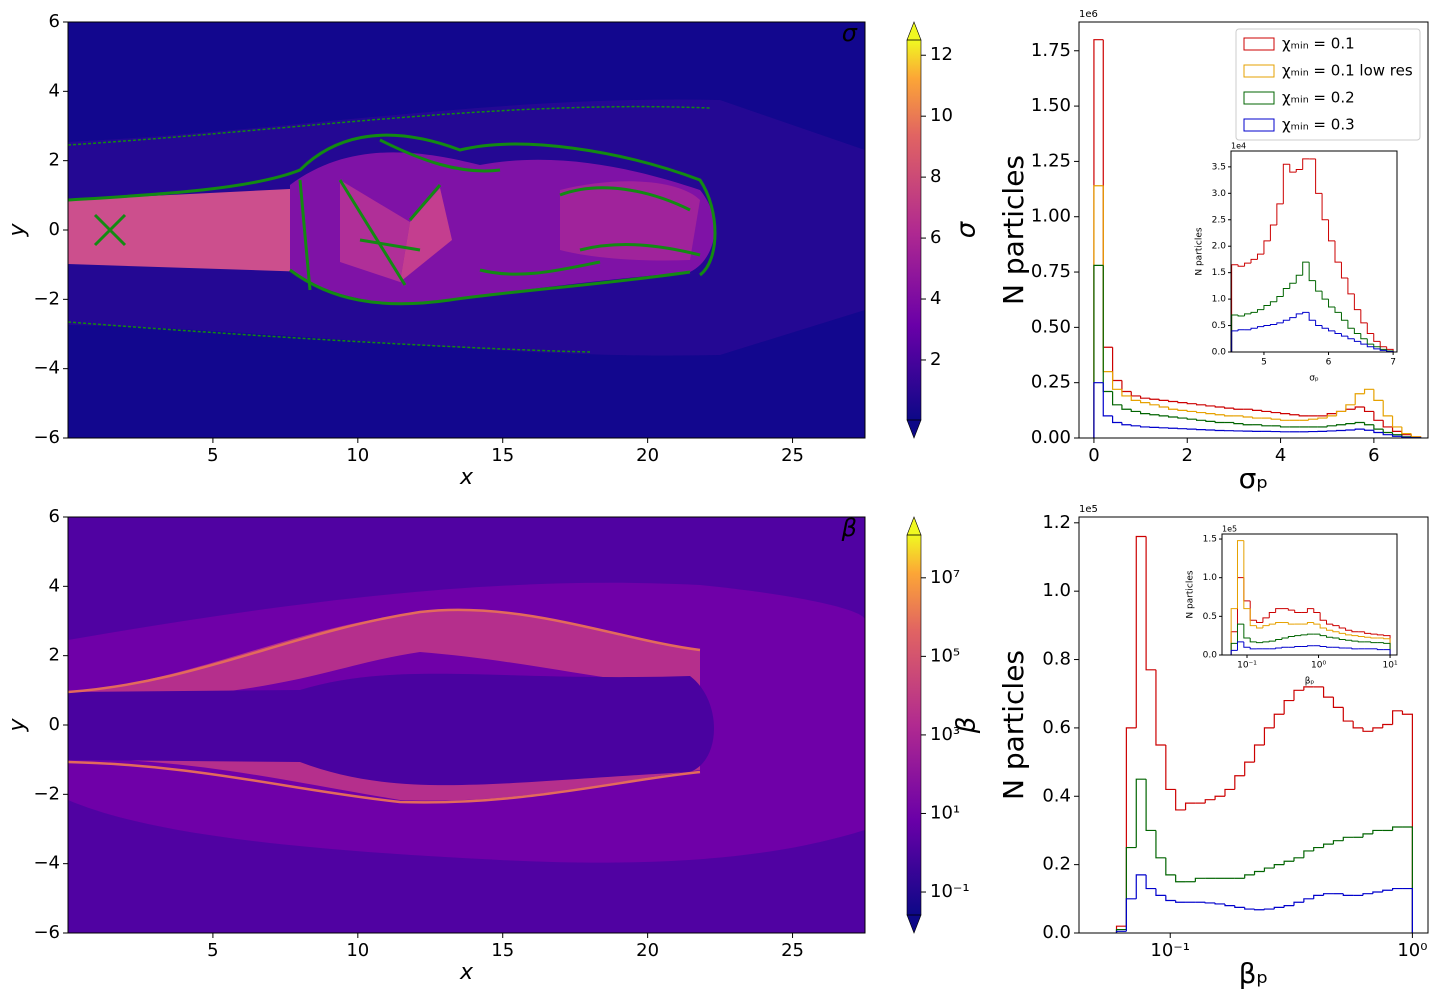 Image resolution: width=1440 pixels, height=1008 pixels. I want to click on y-tick-label: 2.5, so click(1219, 220).